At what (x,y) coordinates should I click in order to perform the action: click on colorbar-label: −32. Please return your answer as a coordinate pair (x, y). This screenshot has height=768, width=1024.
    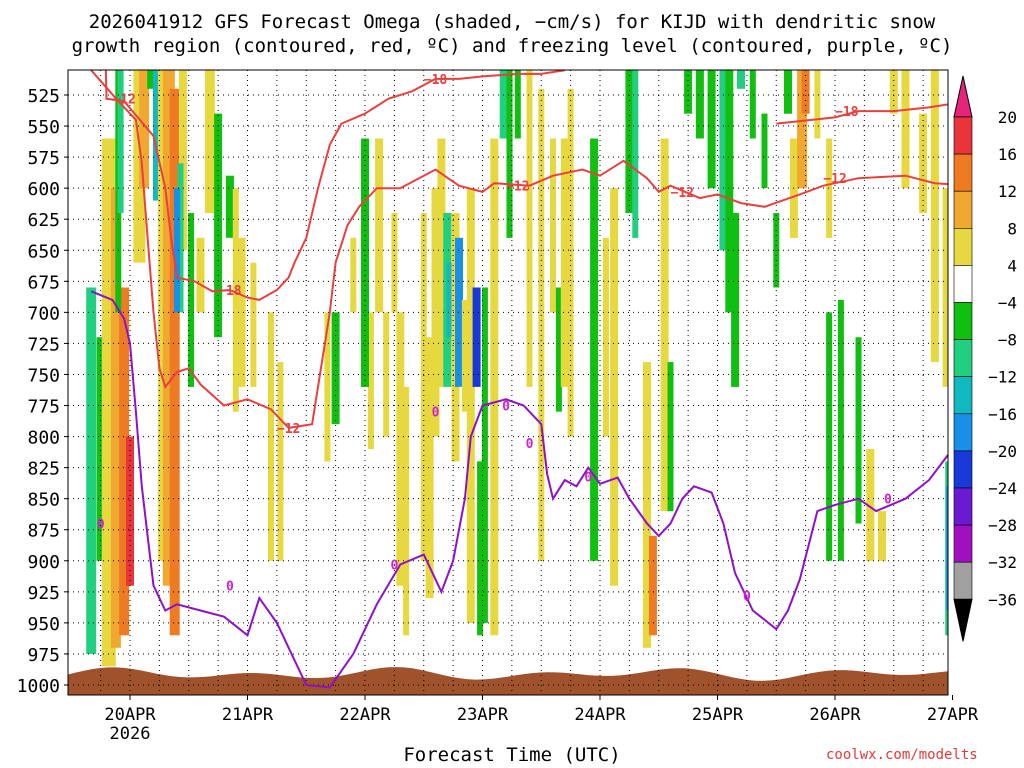
    Looking at the image, I should click on (1002, 562).